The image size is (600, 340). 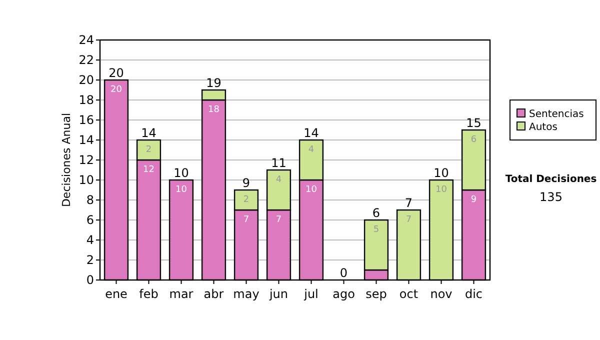 I want to click on data-label: 6, so click(x=473, y=140).